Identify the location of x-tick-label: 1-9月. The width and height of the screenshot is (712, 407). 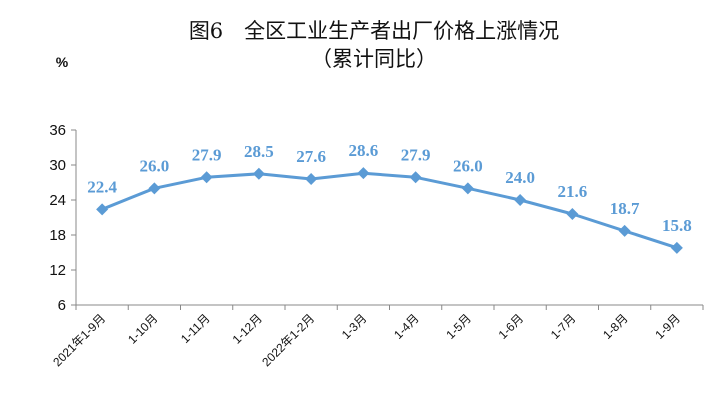
(667, 326).